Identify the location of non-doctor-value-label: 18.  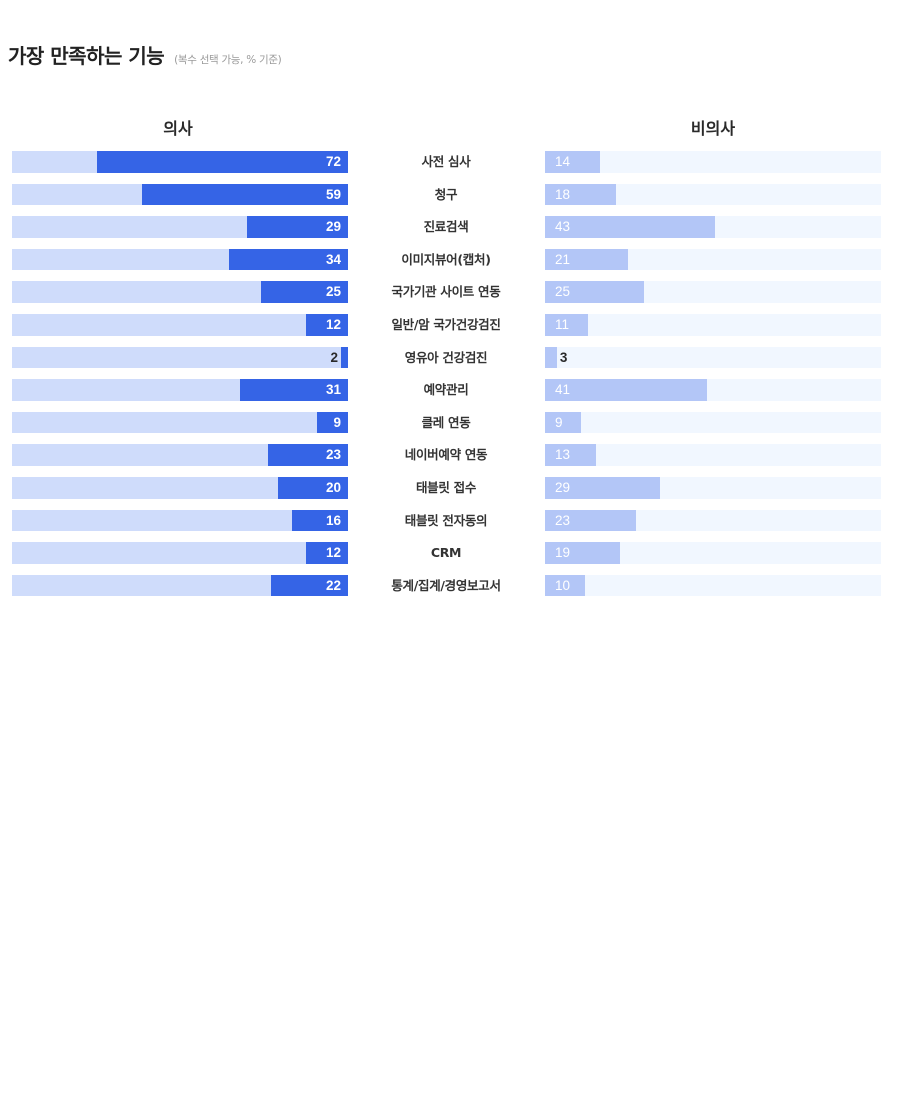
(563, 194).